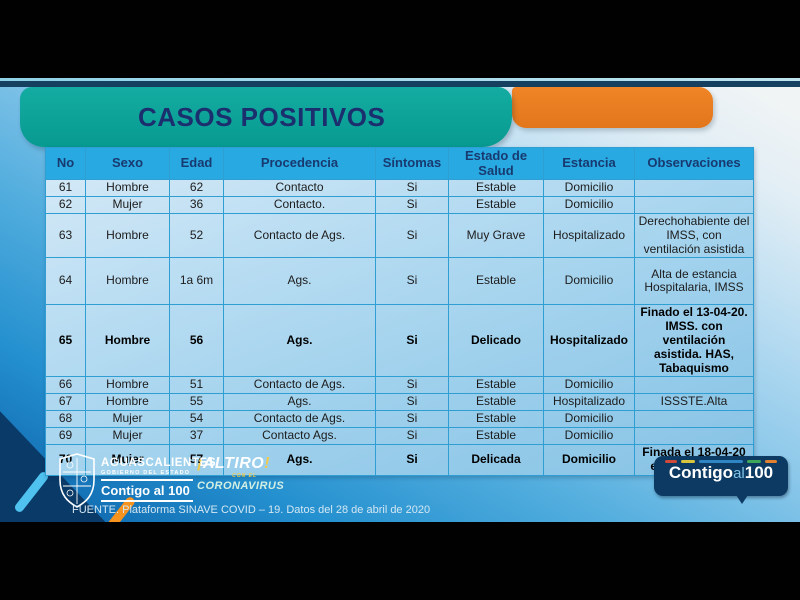 The height and width of the screenshot is (600, 800). I want to click on cell-estado: Muy Grave, so click(496, 235).